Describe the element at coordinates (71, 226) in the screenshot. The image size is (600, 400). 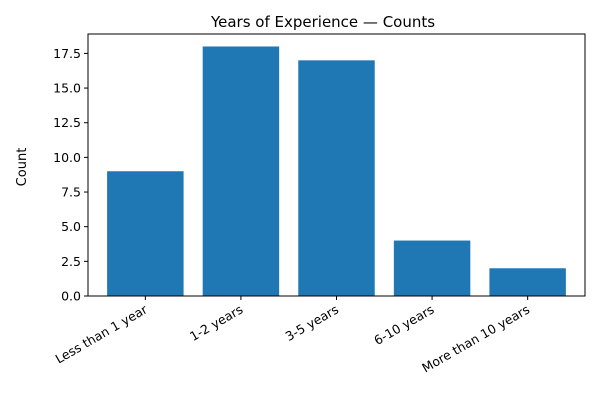
I see `y-tick-label-2: 5.0` at that location.